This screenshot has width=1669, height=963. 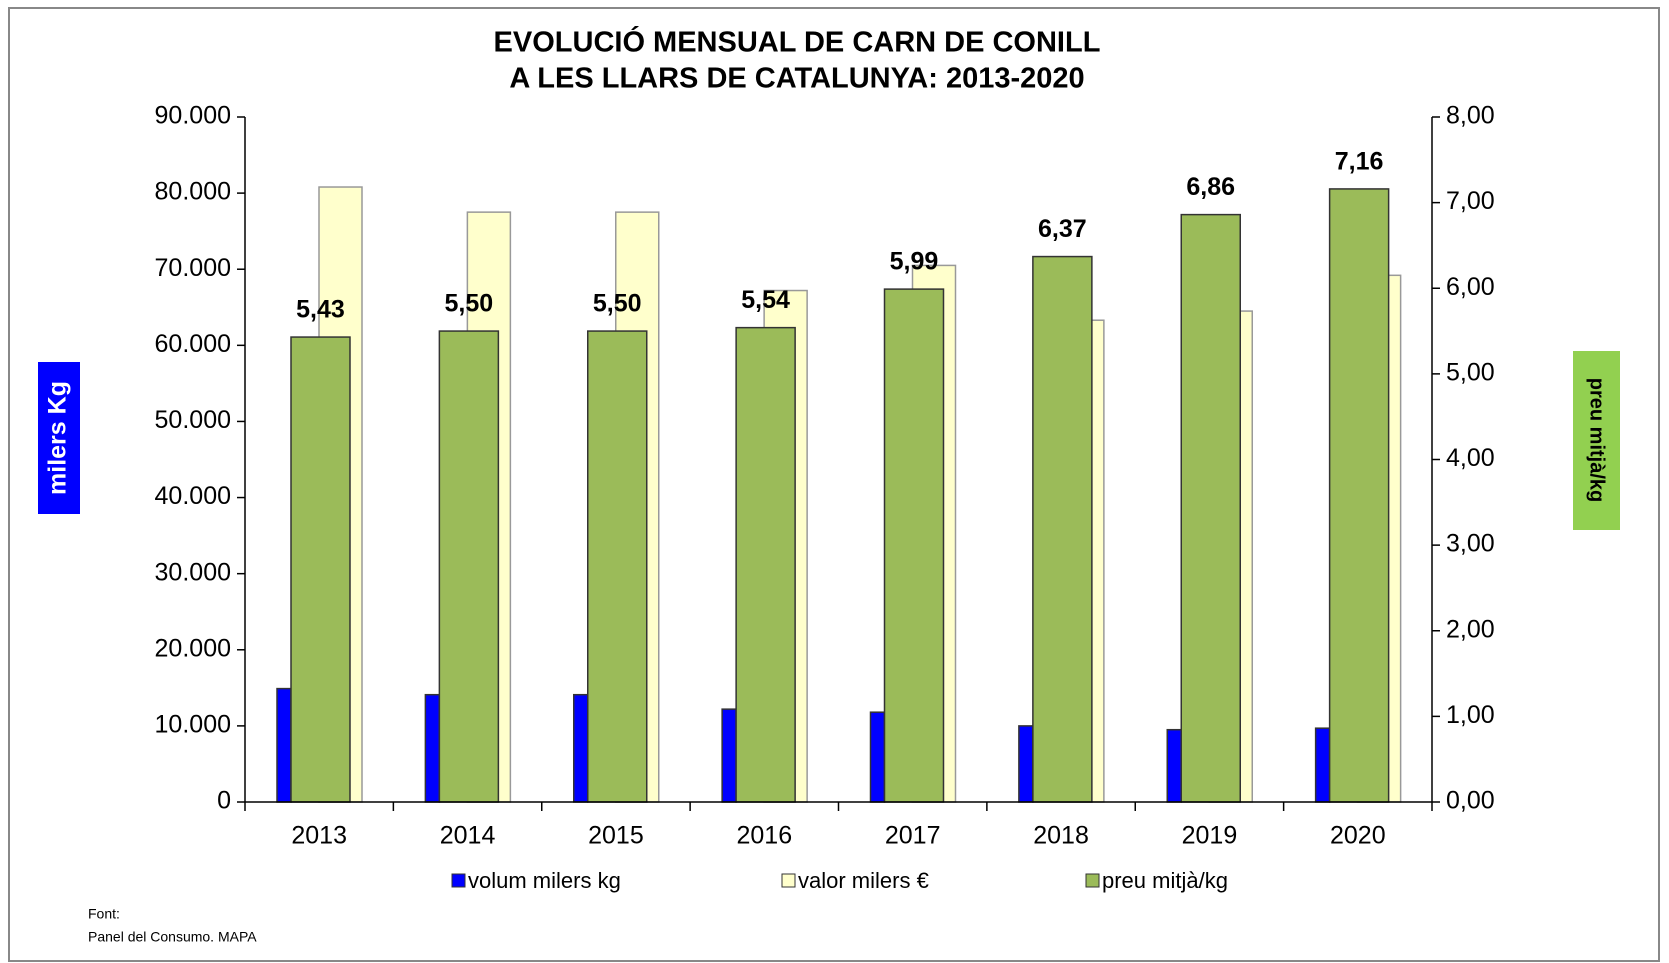 What do you see at coordinates (193, 420) in the screenshot?
I see `y-tick-label: 50.000` at bounding box center [193, 420].